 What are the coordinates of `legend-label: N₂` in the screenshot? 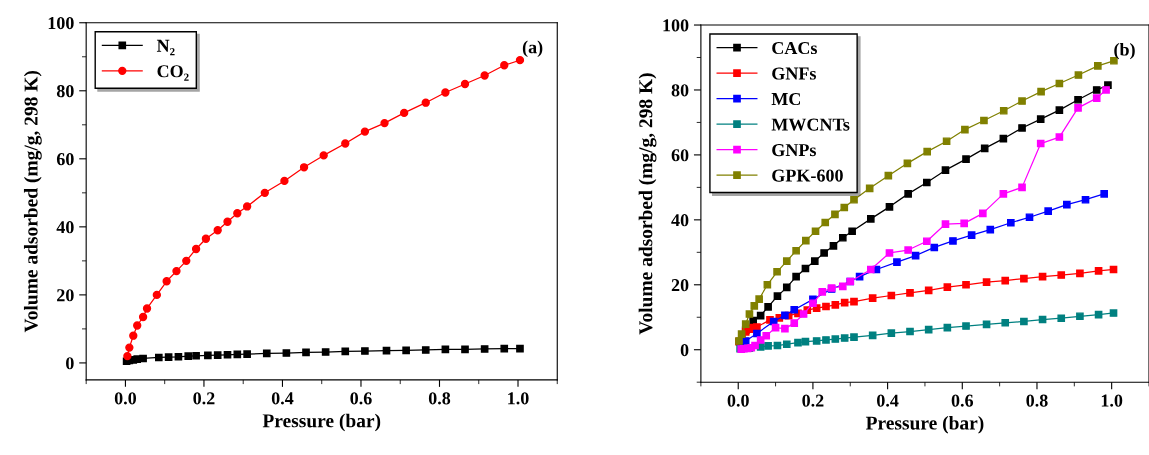 It's located at (165, 47).